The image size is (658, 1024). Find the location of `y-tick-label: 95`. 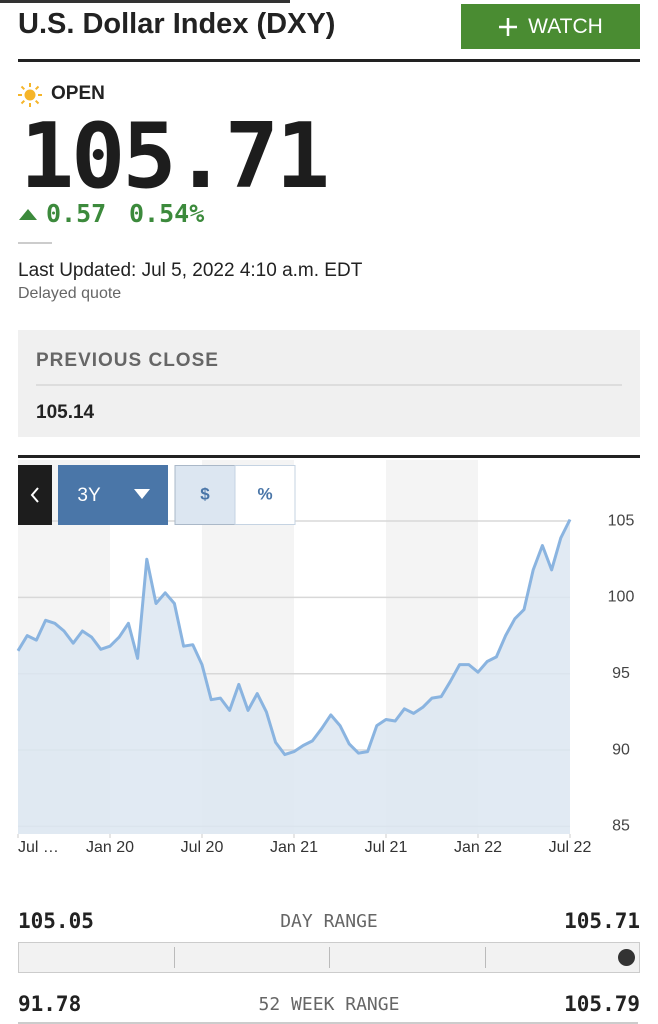

y-tick-label: 95 is located at coordinates (621, 673).